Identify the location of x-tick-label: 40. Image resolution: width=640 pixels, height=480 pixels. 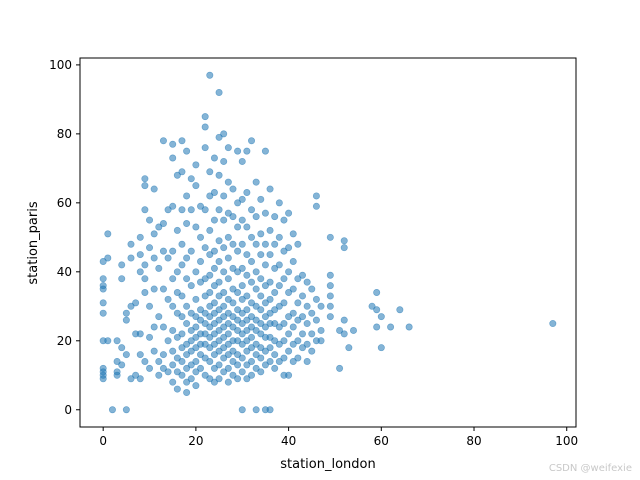
(288, 441).